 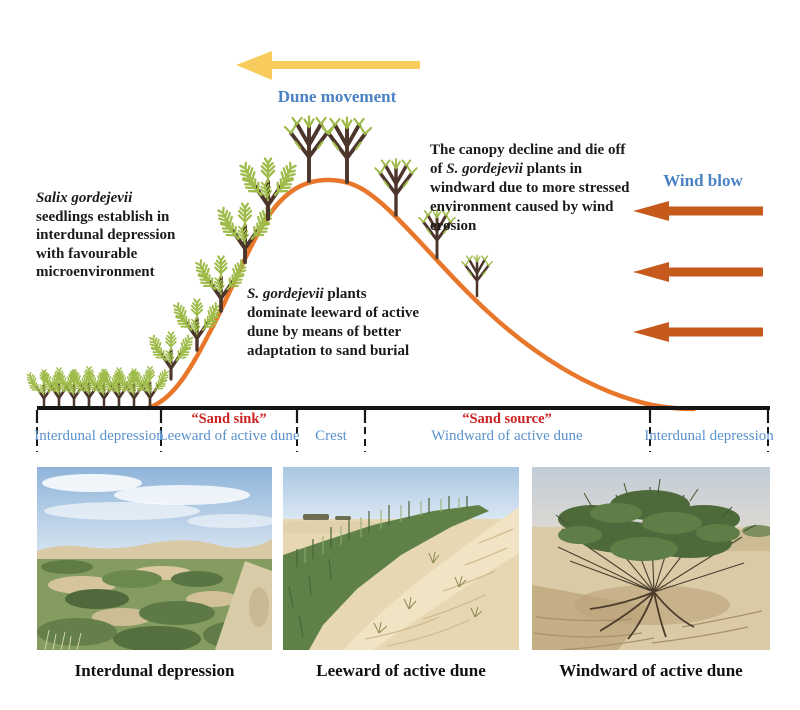 I want to click on plants-interdunal-row, so click(x=97, y=387).